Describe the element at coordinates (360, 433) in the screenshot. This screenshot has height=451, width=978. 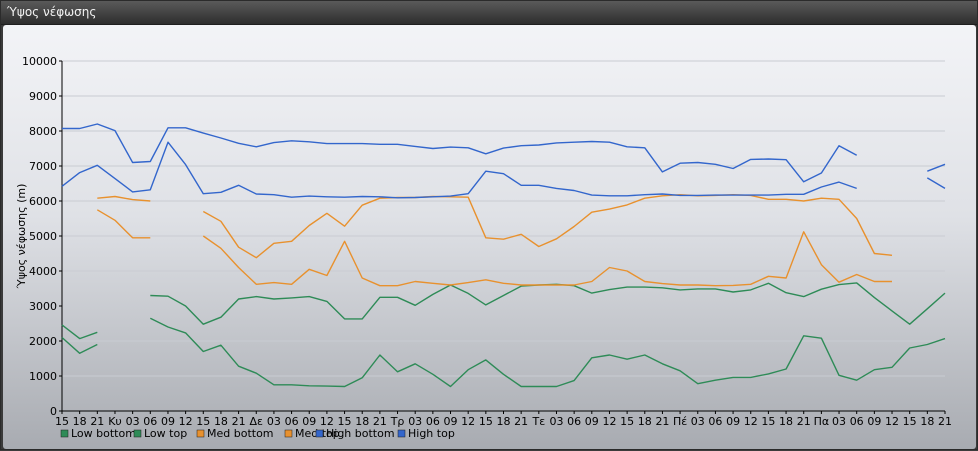
I see `legend-label: High bottom` at that location.